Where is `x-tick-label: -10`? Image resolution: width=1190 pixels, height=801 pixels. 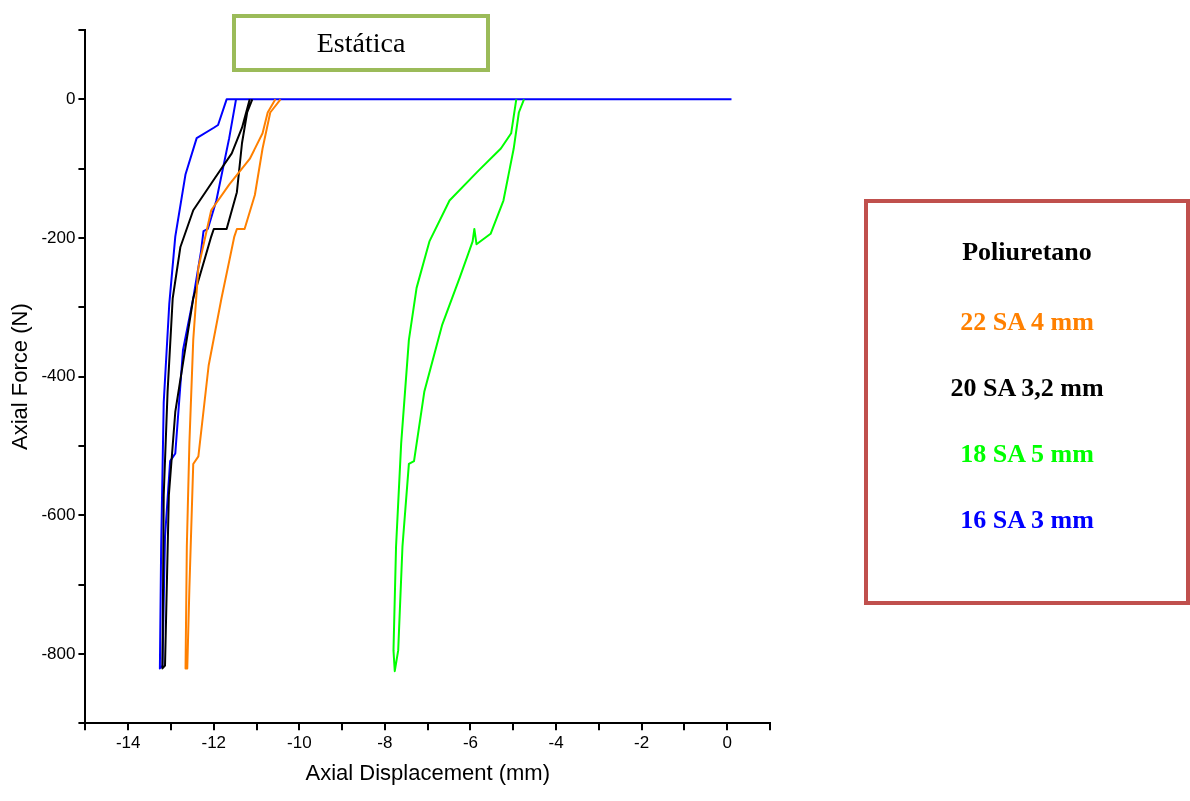
x-tick-label: -10 is located at coordinates (299, 743).